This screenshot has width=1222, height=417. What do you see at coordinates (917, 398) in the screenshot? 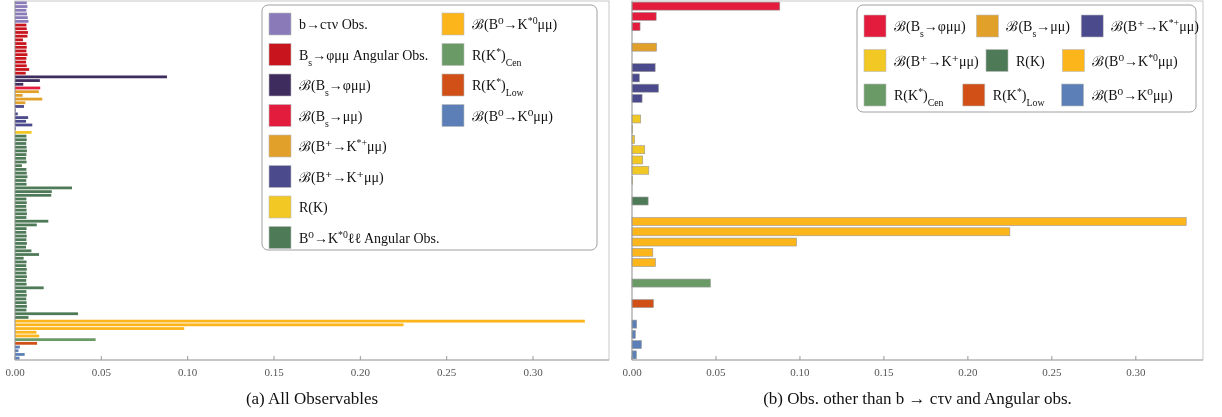
I see `text: (b) Obs. other than b → cτν and Angular obs.` at bounding box center [917, 398].